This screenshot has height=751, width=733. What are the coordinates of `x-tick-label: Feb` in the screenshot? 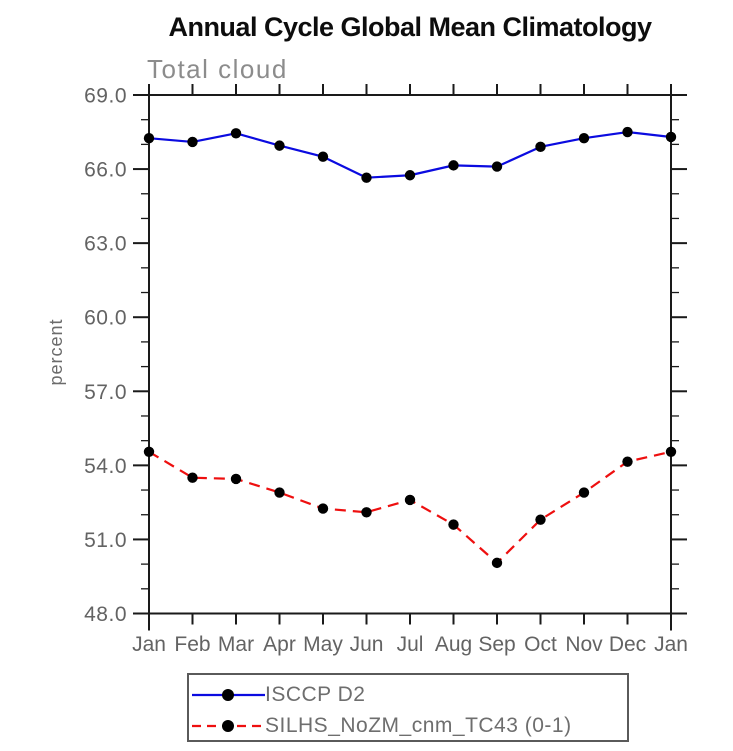 It's located at (192, 644).